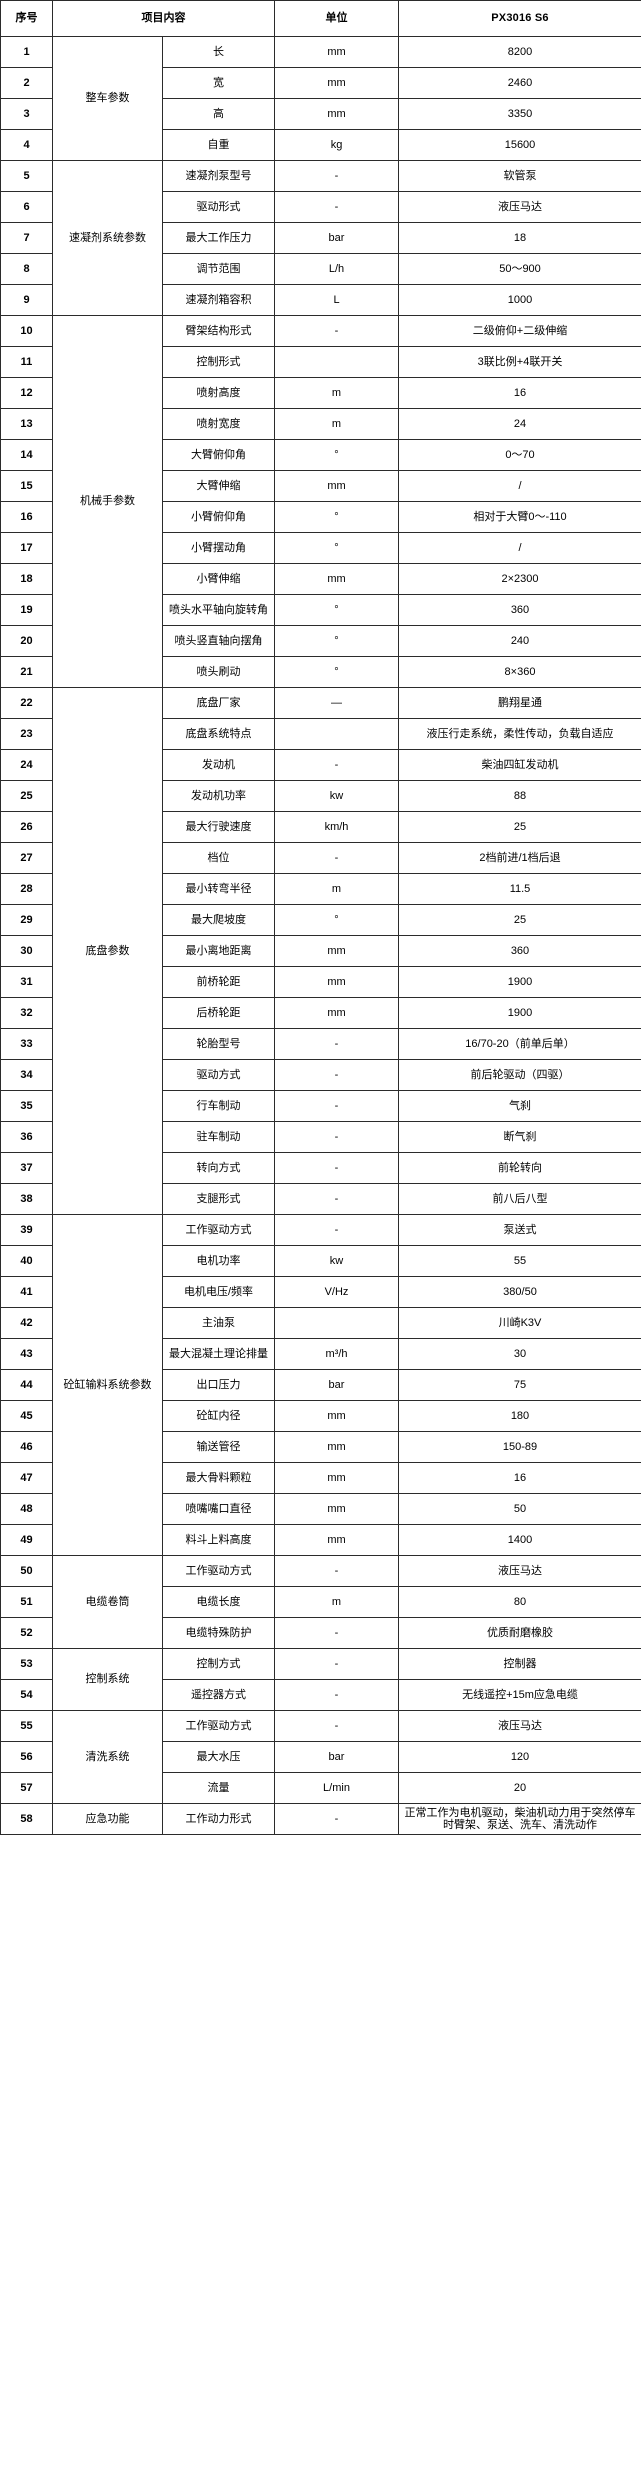 The height and width of the screenshot is (2485, 641). I want to click on table-row: 25 发动机功率 kw 88, so click(320, 796).